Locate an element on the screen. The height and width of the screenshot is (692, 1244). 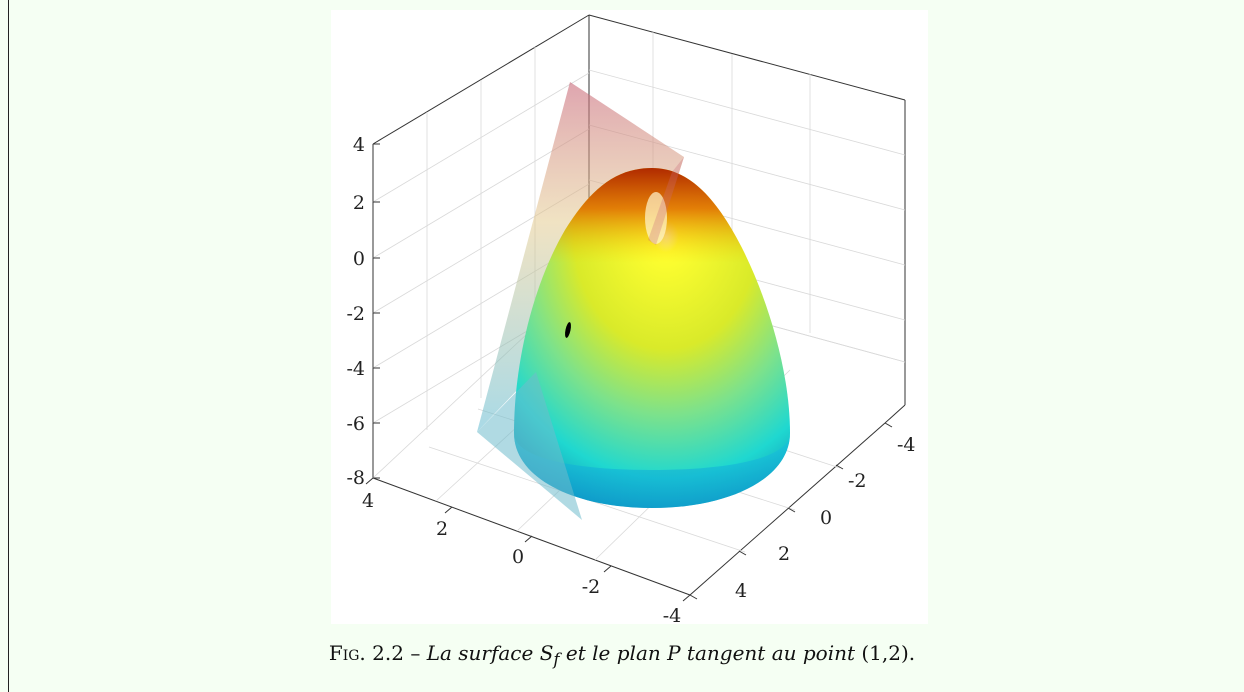
z-tick-neg8: -8 is located at coordinates (355, 478).